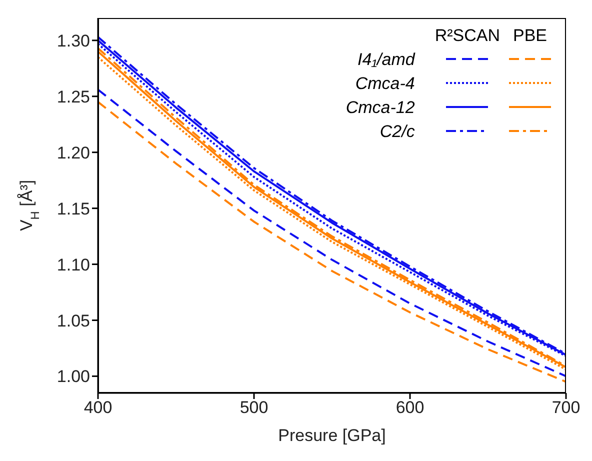  Describe the element at coordinates (73, 96) in the screenshot. I see `y-tick-label: 1.25` at that location.